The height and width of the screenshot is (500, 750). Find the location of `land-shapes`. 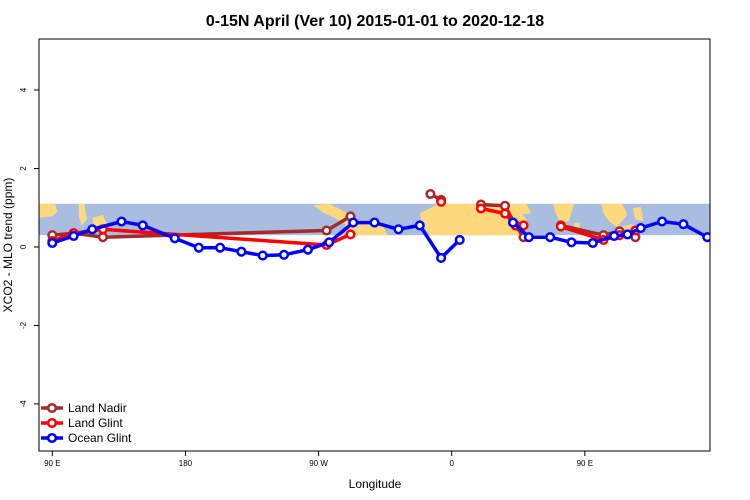

land-shapes is located at coordinates (341, 219).